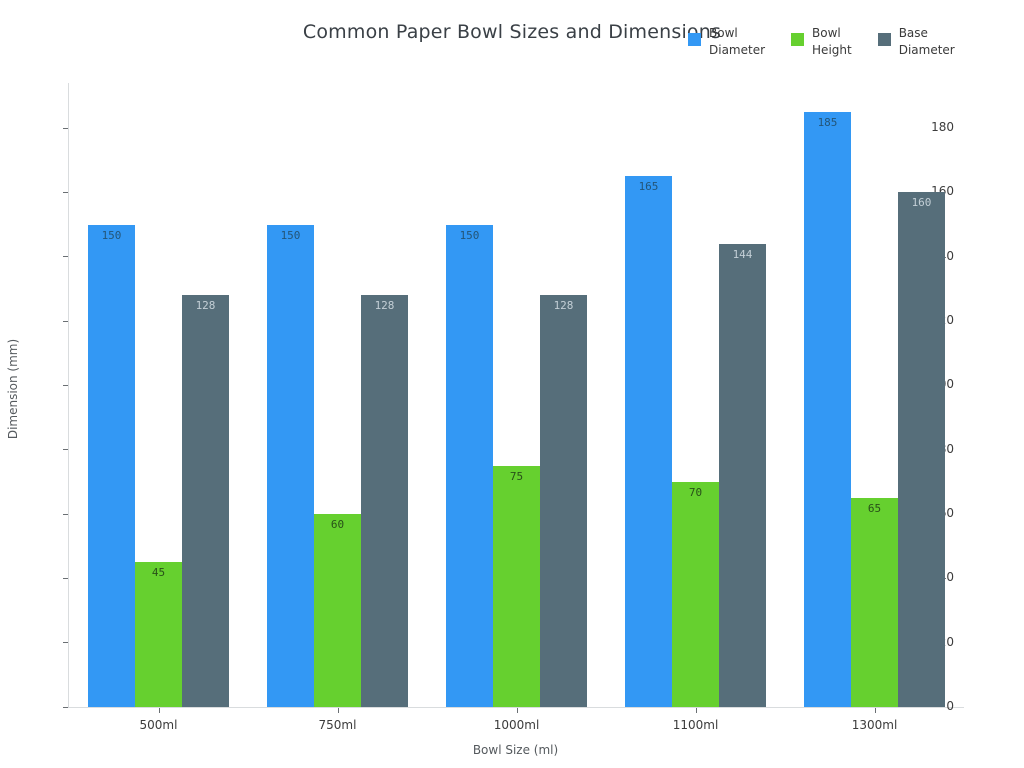  What do you see at coordinates (516, 725) in the screenshot?
I see `x-tick-label: 1000ml` at bounding box center [516, 725].